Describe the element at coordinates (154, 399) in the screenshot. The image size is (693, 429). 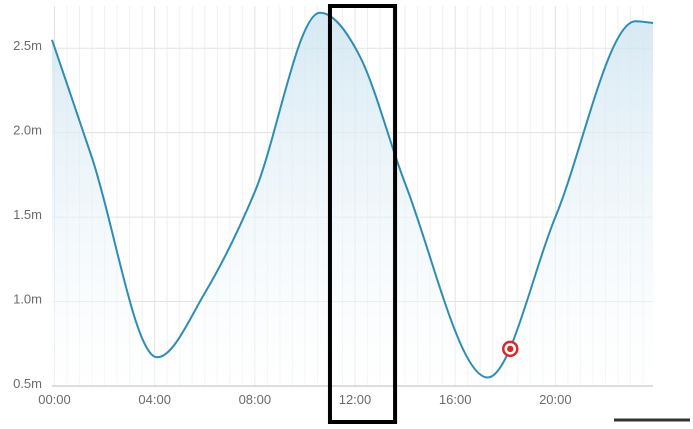
I see `x-tick-label: 04:00` at that location.